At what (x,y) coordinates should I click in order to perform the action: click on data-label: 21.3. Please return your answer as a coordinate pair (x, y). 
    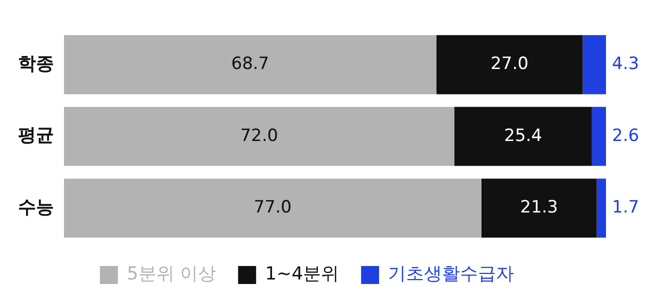
    Looking at the image, I should click on (539, 208).